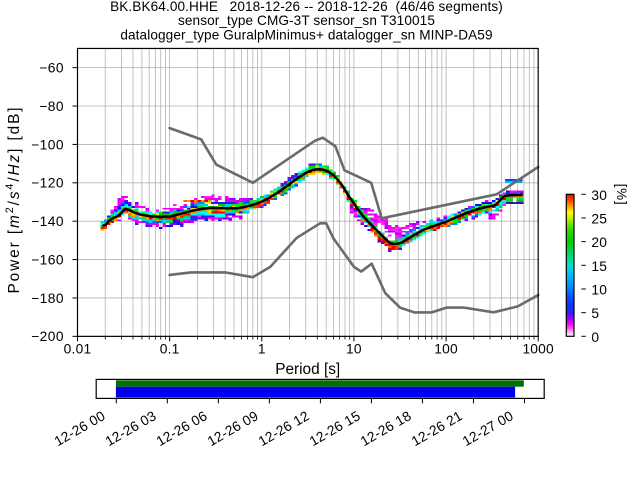 Image resolution: width=640 pixels, height=485 pixels. What do you see at coordinates (47, 260) in the screenshot?
I see `svg-text: −160` at bounding box center [47, 260].